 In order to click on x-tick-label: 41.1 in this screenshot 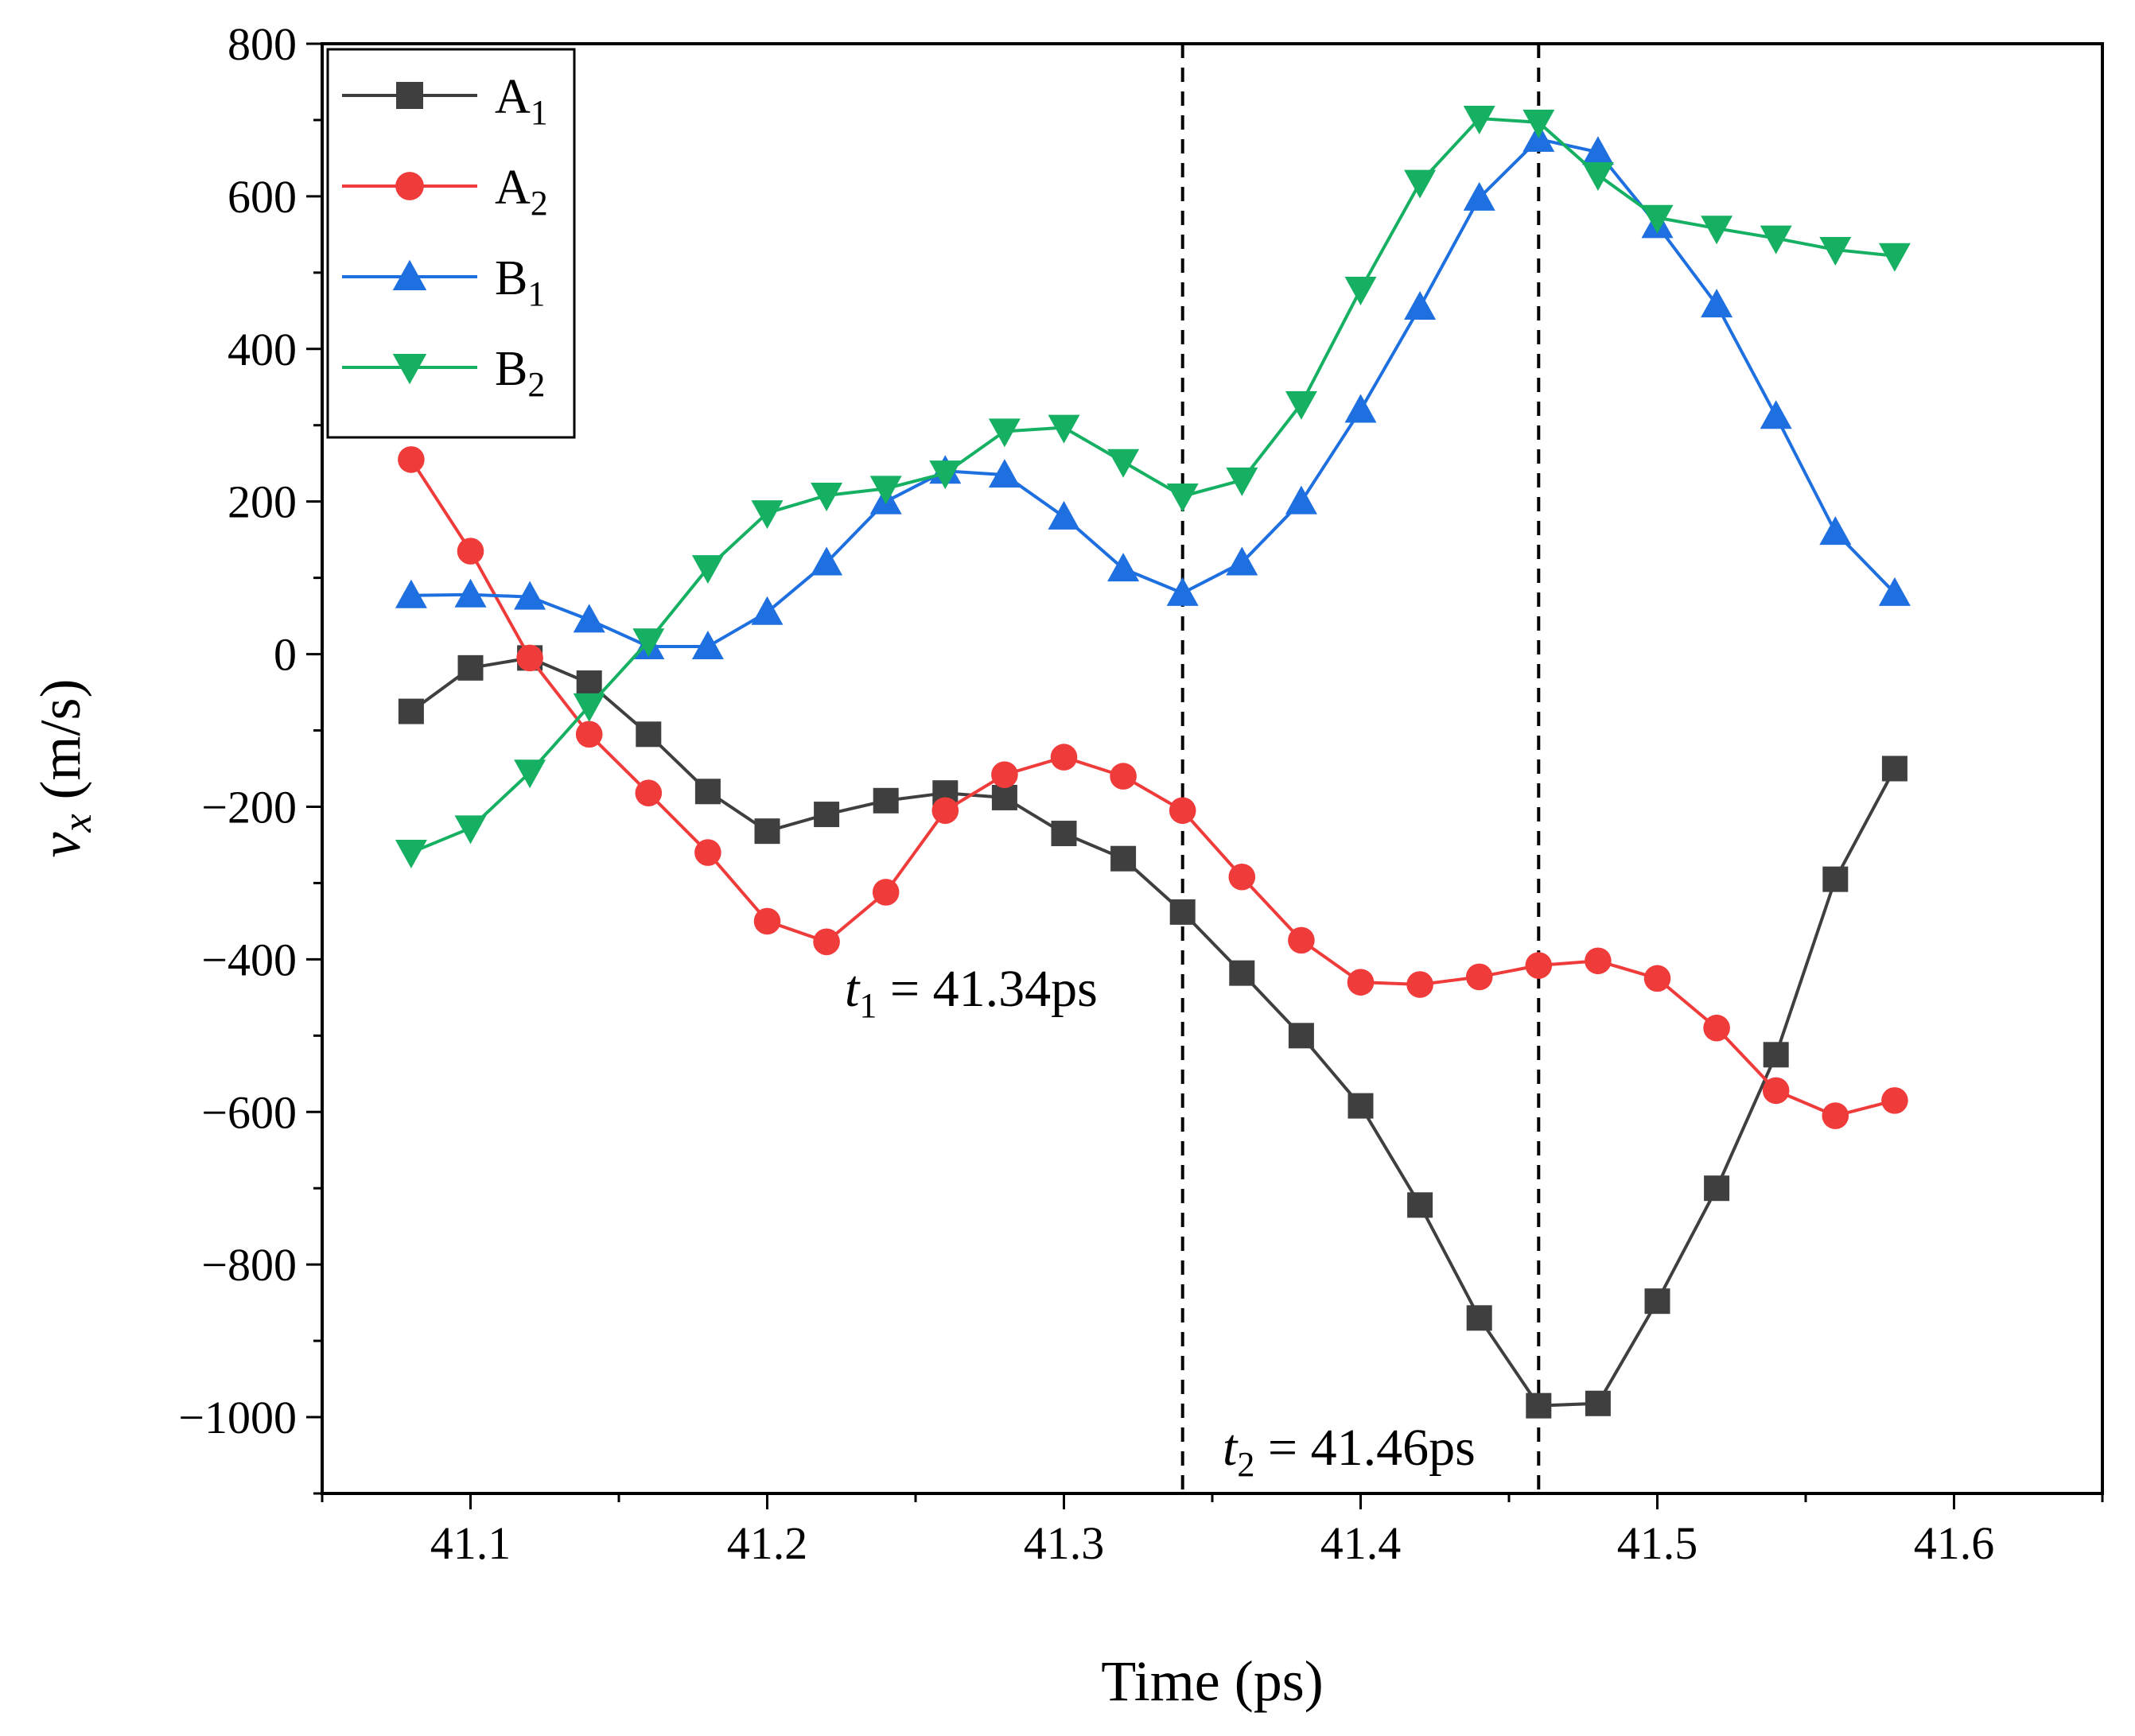, I will do `click(470, 1543)`.